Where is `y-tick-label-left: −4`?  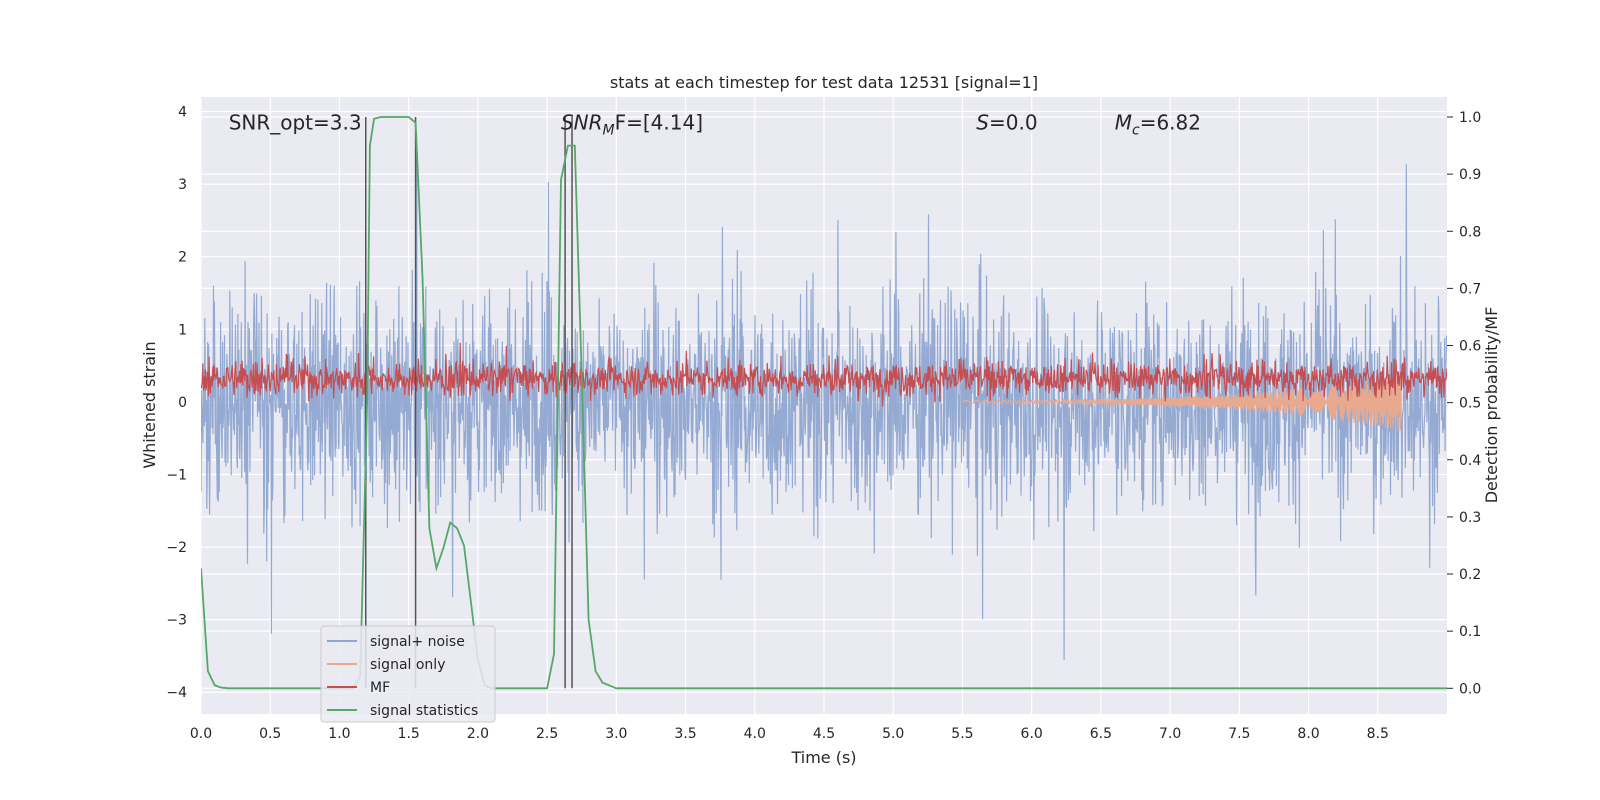 y-tick-label-left: −4 is located at coordinates (176, 693).